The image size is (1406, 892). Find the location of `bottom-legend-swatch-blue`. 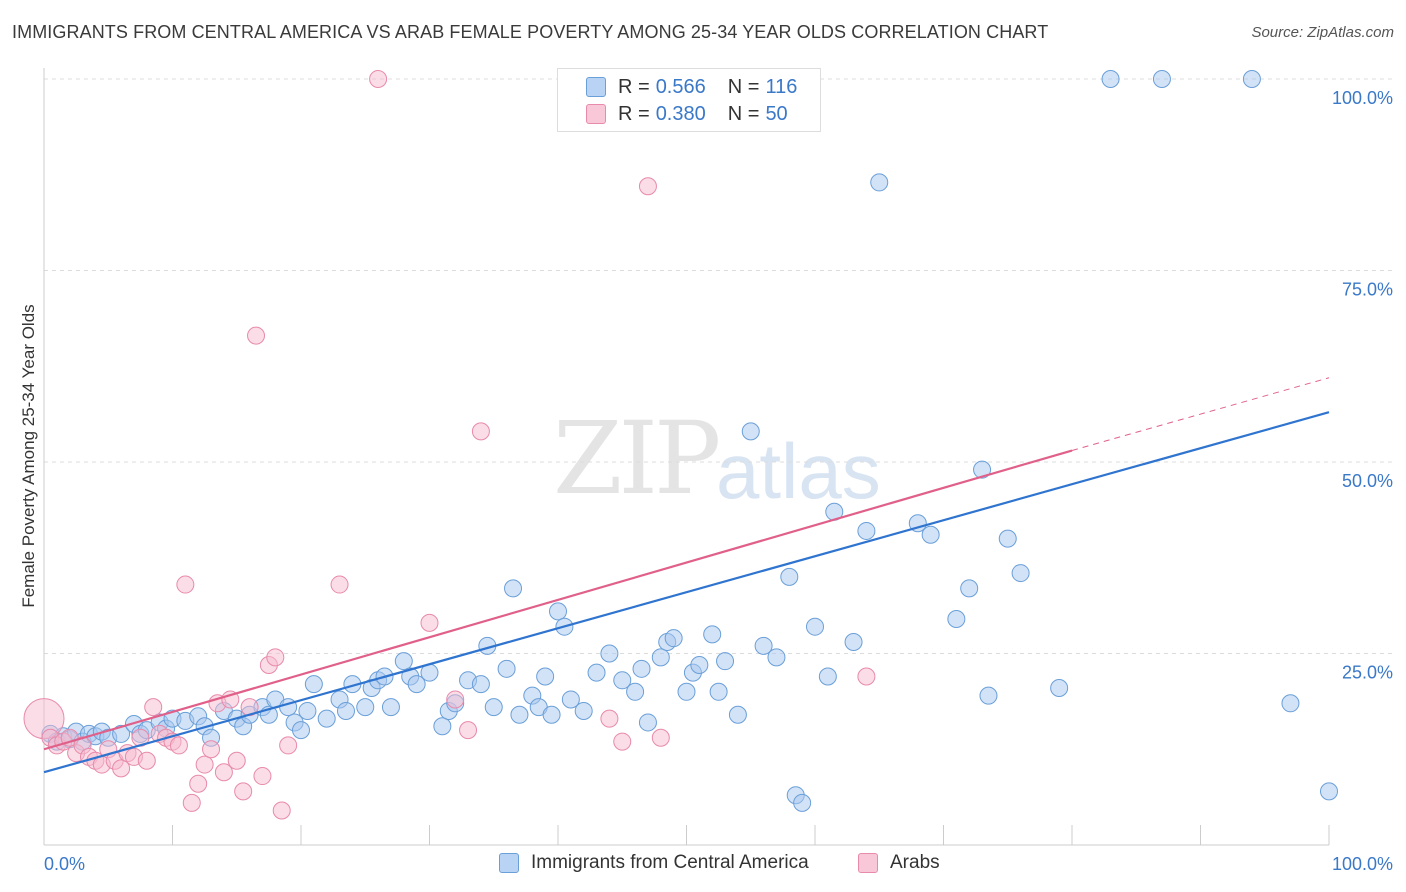

bottom-legend-swatch-blue is located at coordinates (509, 863).